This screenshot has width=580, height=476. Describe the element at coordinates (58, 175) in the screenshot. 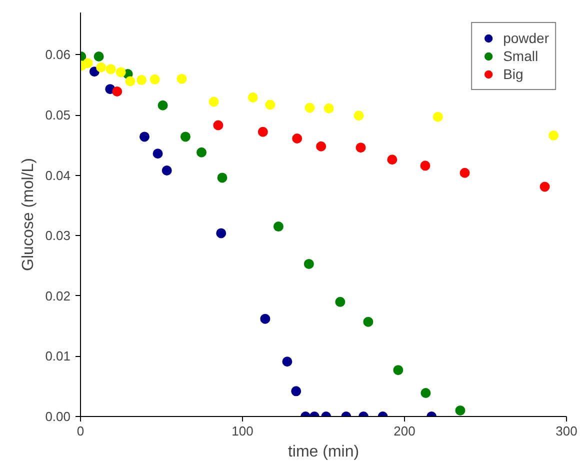

I see `y-tick-label: 0.04` at that location.